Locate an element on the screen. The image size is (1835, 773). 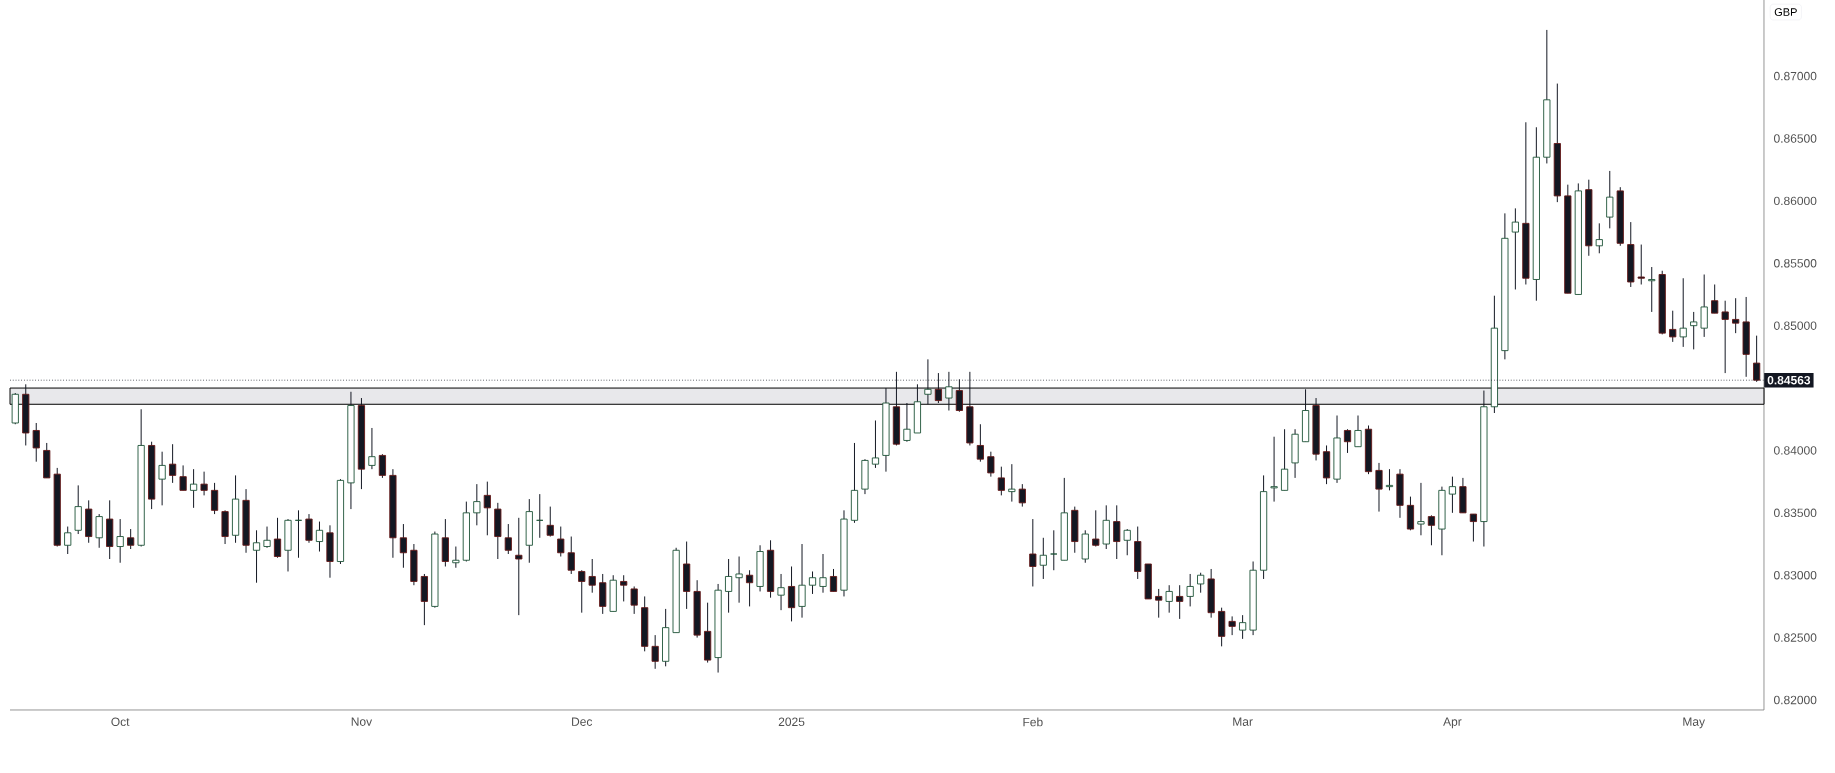
y-tick-label: 0.85000 is located at coordinates (1795, 325).